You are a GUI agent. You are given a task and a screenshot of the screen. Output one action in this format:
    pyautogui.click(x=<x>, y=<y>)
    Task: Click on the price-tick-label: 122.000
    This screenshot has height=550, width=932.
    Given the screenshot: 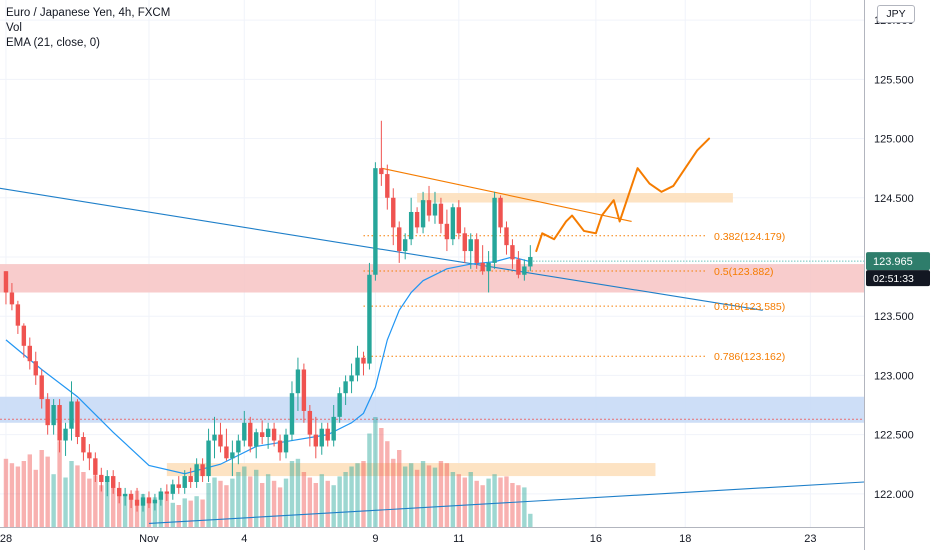 What is the action you would take?
    pyautogui.click(x=894, y=495)
    